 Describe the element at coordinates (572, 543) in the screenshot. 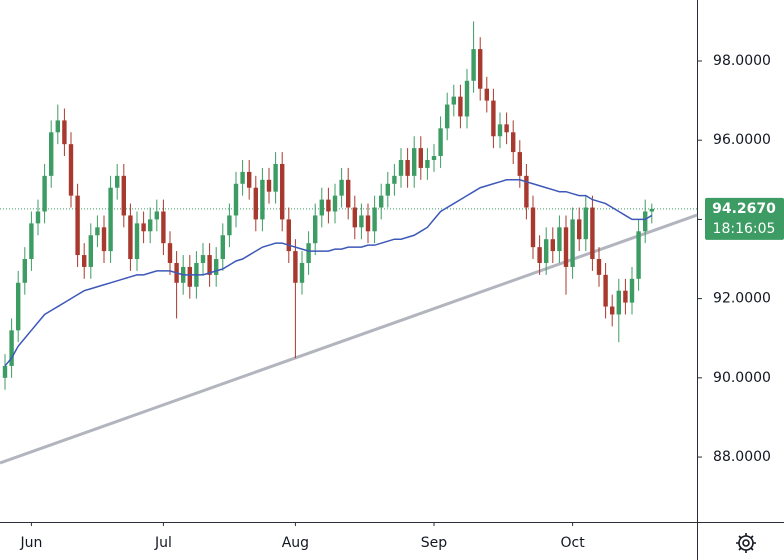

I see `x-tick-label: Oct` at that location.